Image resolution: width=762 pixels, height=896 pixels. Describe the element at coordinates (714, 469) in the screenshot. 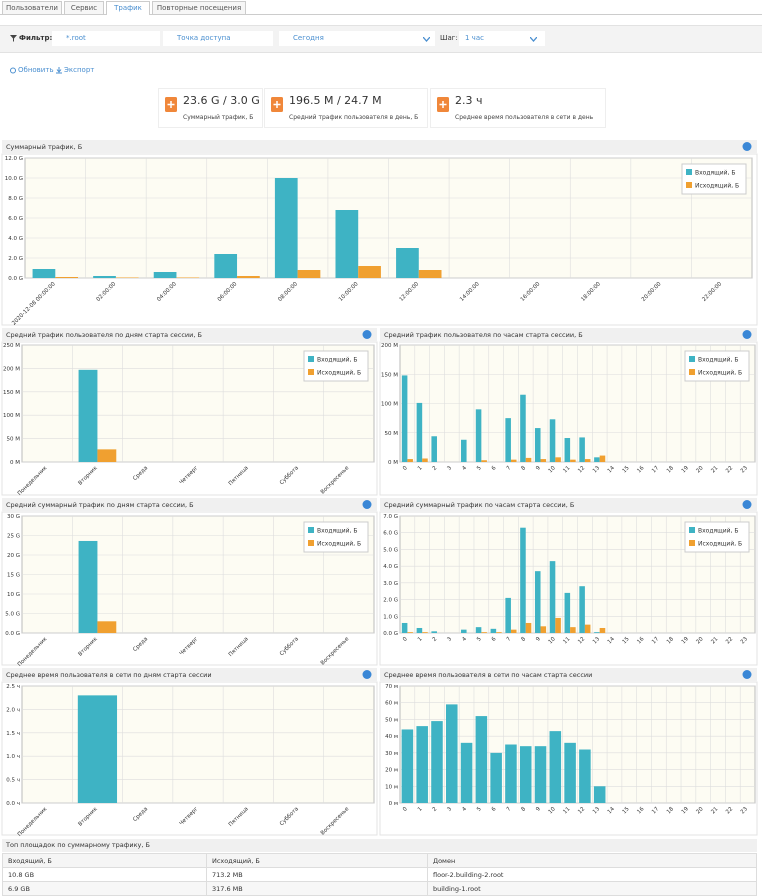

I see `x-tick-label: 21` at that location.